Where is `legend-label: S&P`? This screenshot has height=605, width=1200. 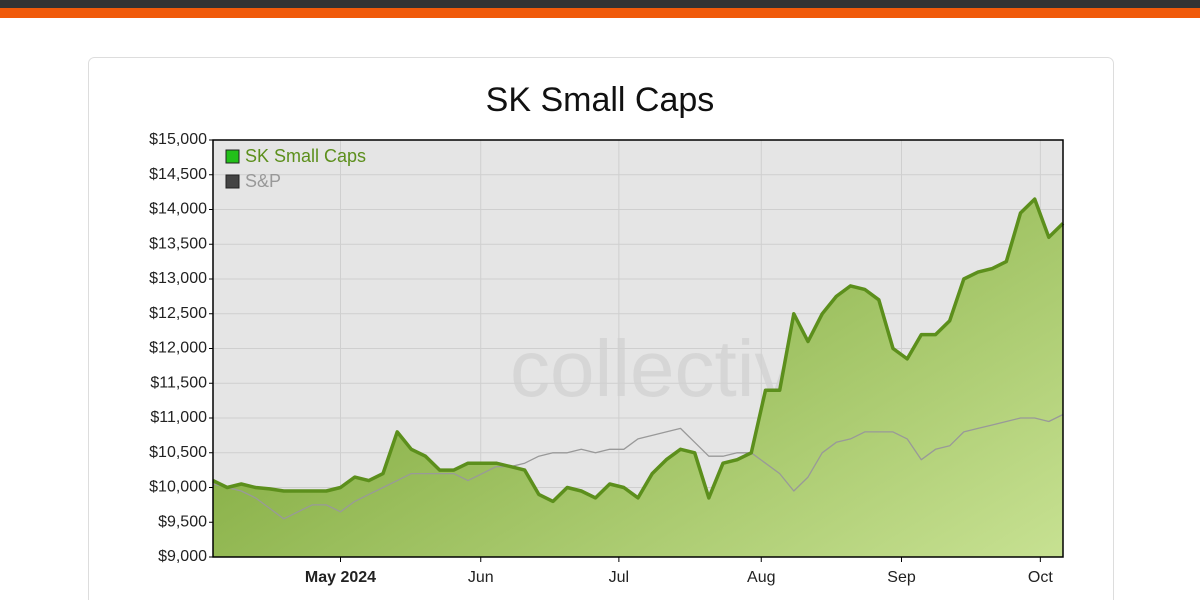 legend-label: S&P is located at coordinates (263, 181).